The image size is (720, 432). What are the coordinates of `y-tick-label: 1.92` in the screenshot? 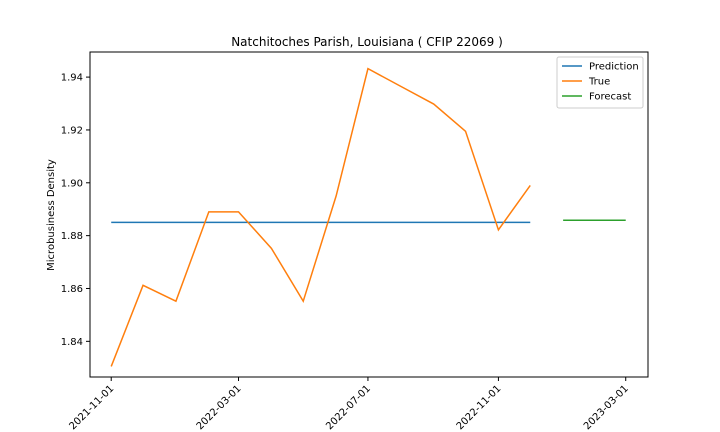 It's located at (72, 130).